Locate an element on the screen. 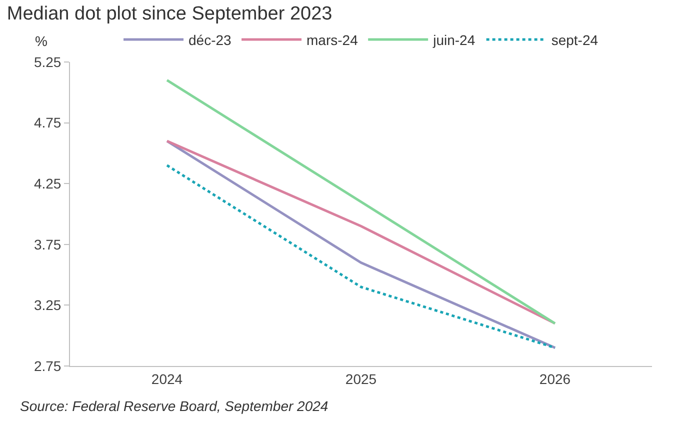 The width and height of the screenshot is (692, 421). y-tick-label: 3.25 is located at coordinates (48, 305).